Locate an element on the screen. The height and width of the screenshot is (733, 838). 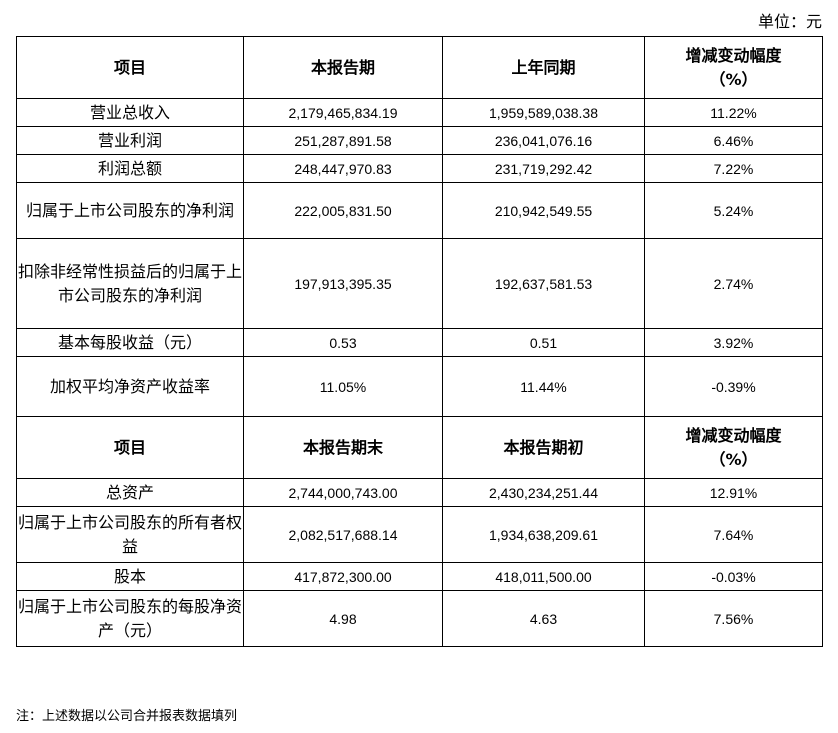
change-value: -0.03% is located at coordinates (733, 576).